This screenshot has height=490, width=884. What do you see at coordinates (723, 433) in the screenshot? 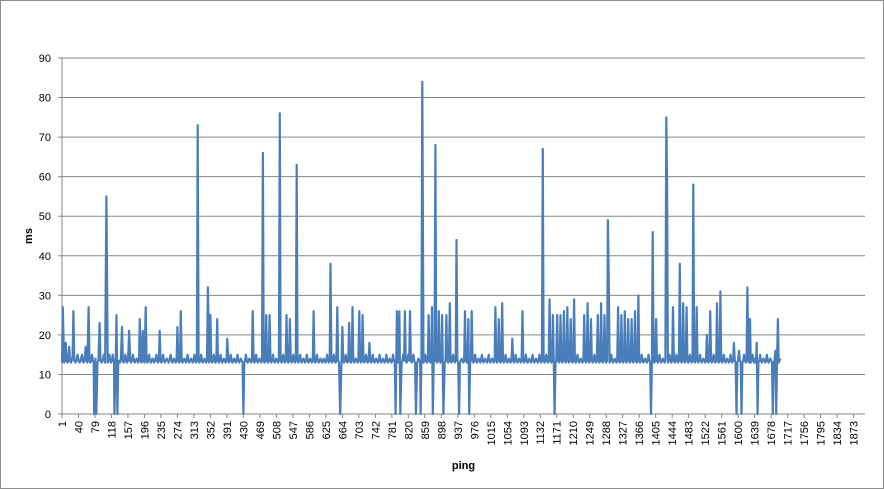
I see `x-tick-label: 1561` at bounding box center [723, 433].